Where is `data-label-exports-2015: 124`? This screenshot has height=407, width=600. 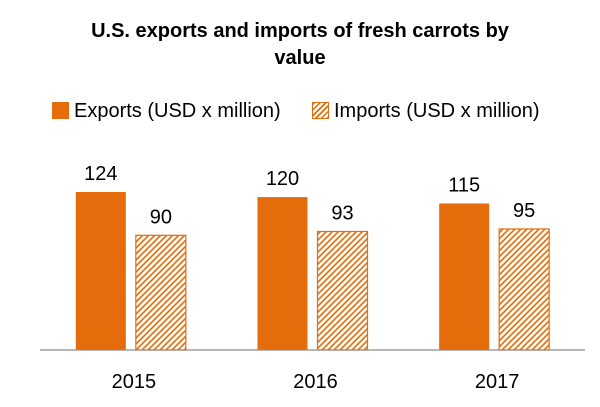
data-label-exports-2015: 124 is located at coordinates (100, 174).